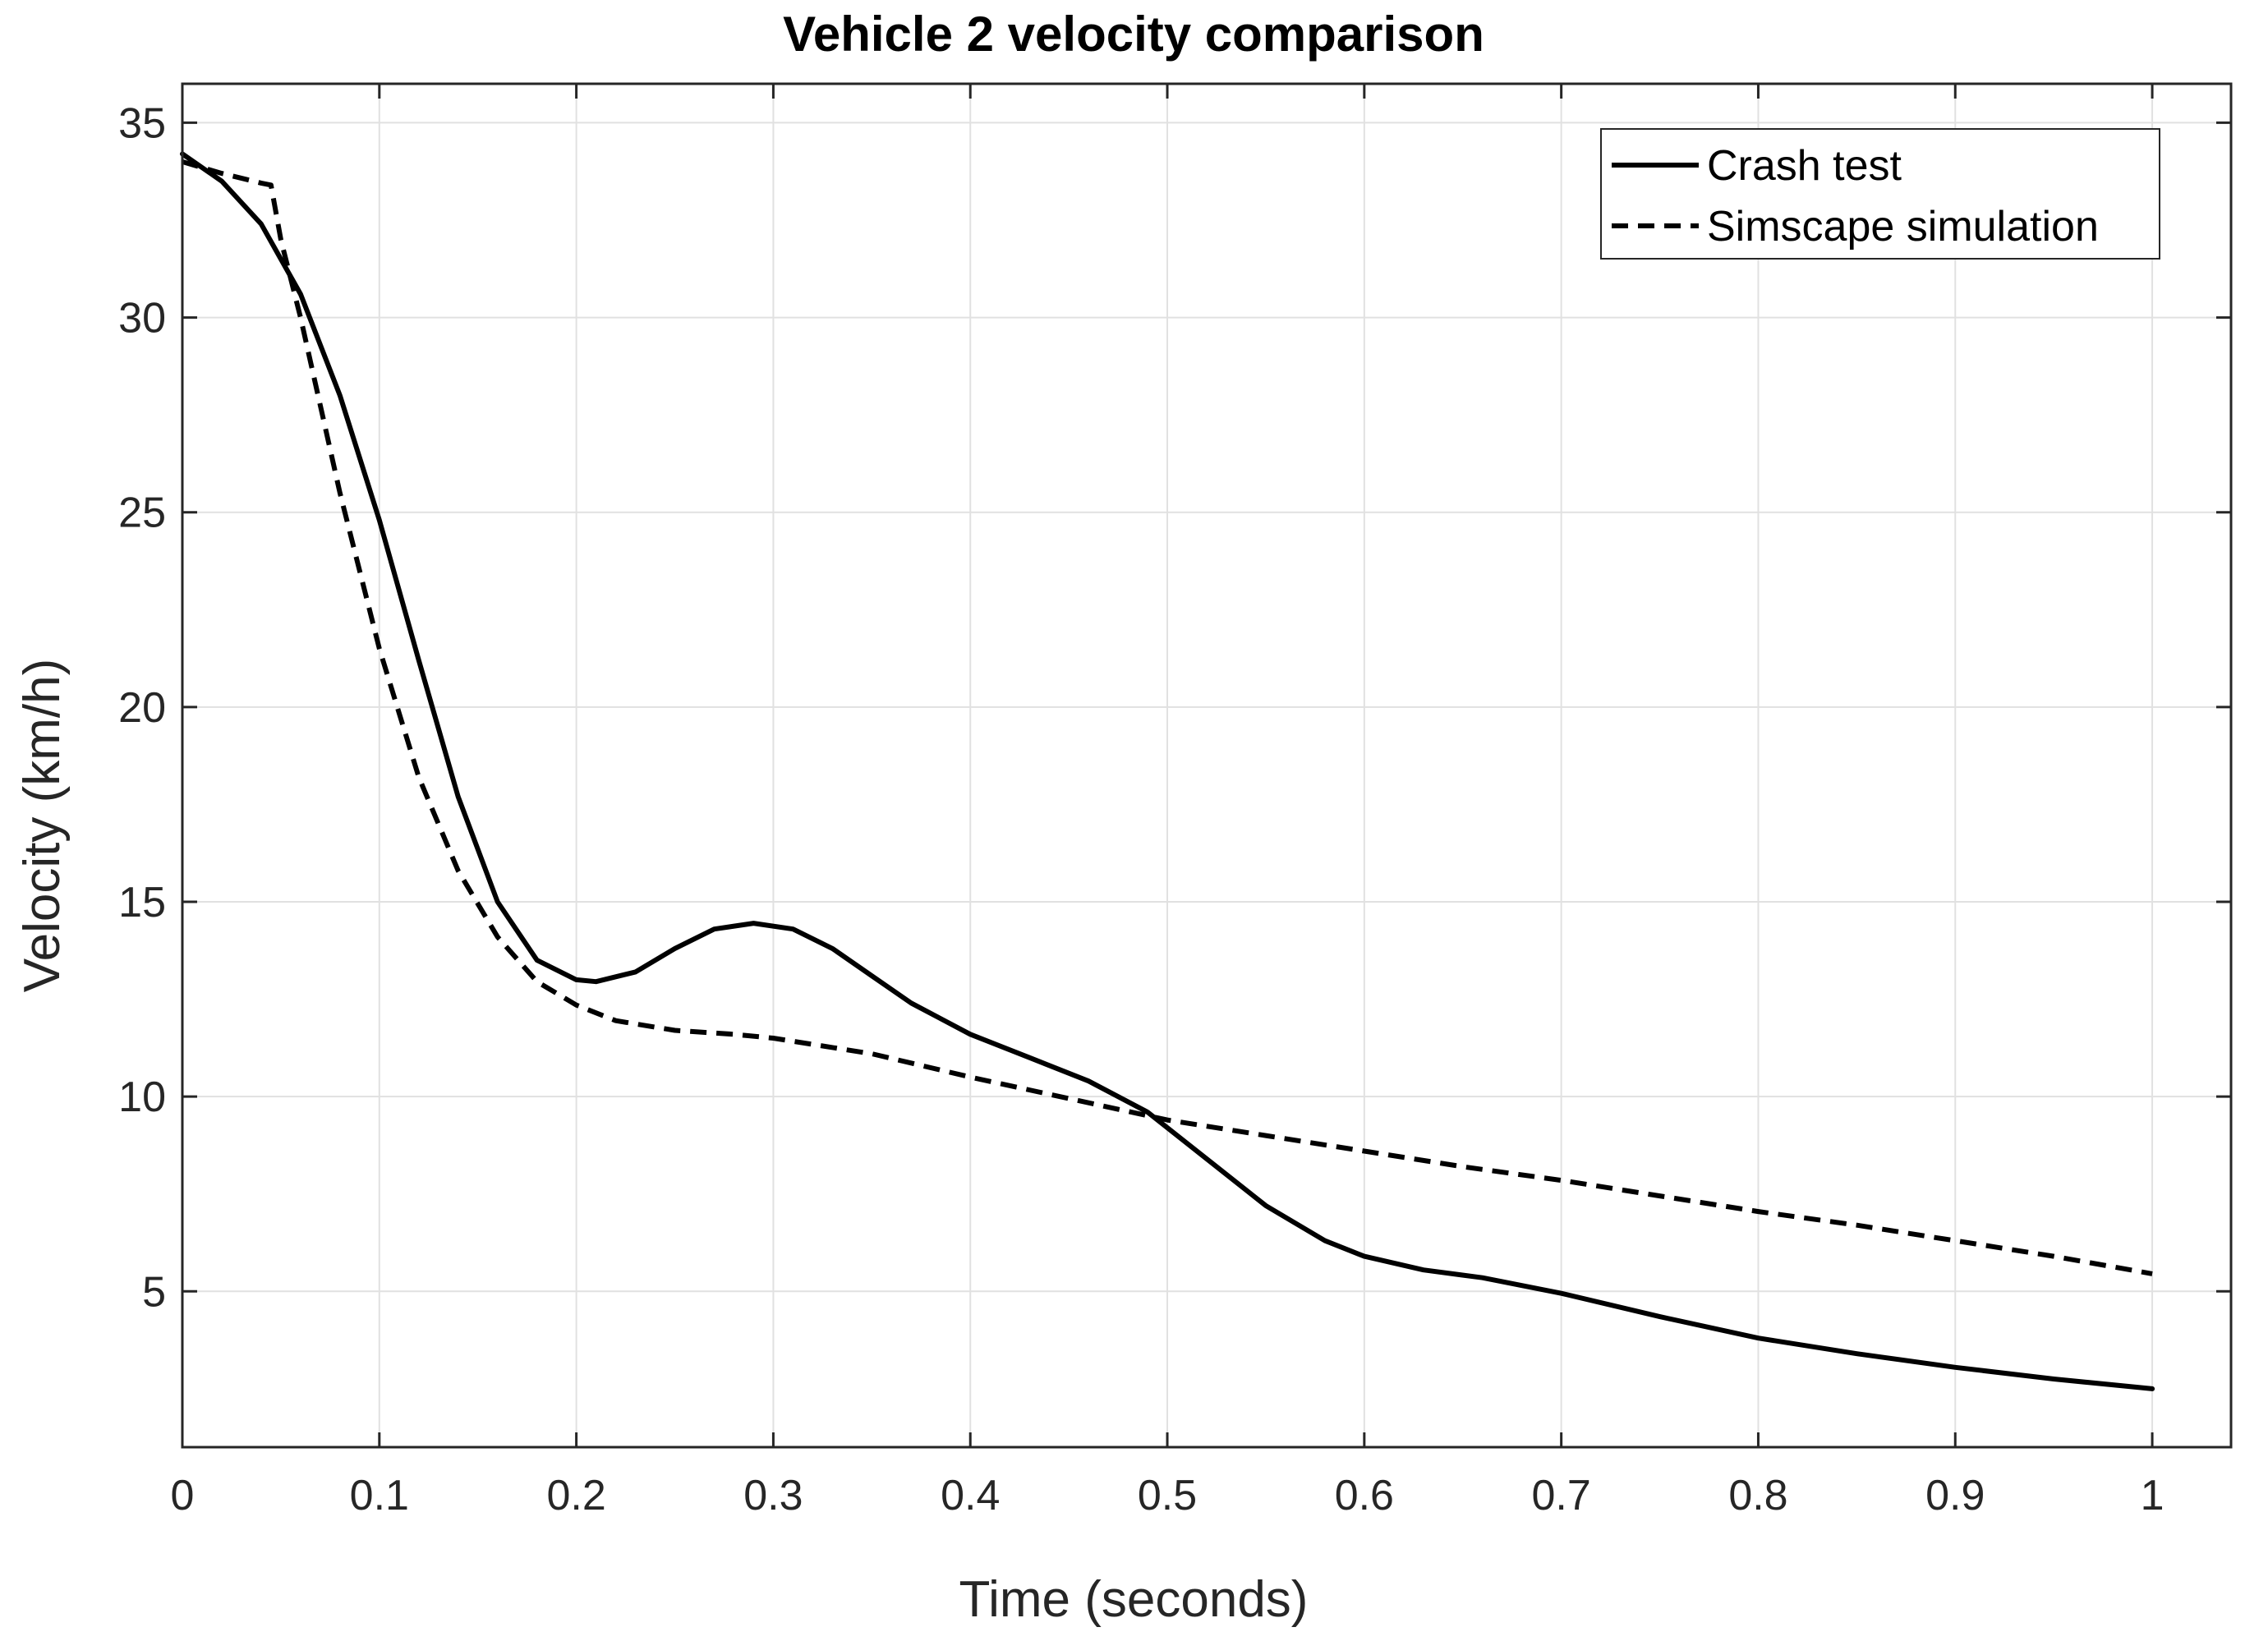 Image resolution: width=2268 pixels, height=1641 pixels. I want to click on legend: Crash test Simscape simulation, so click(1880, 194).